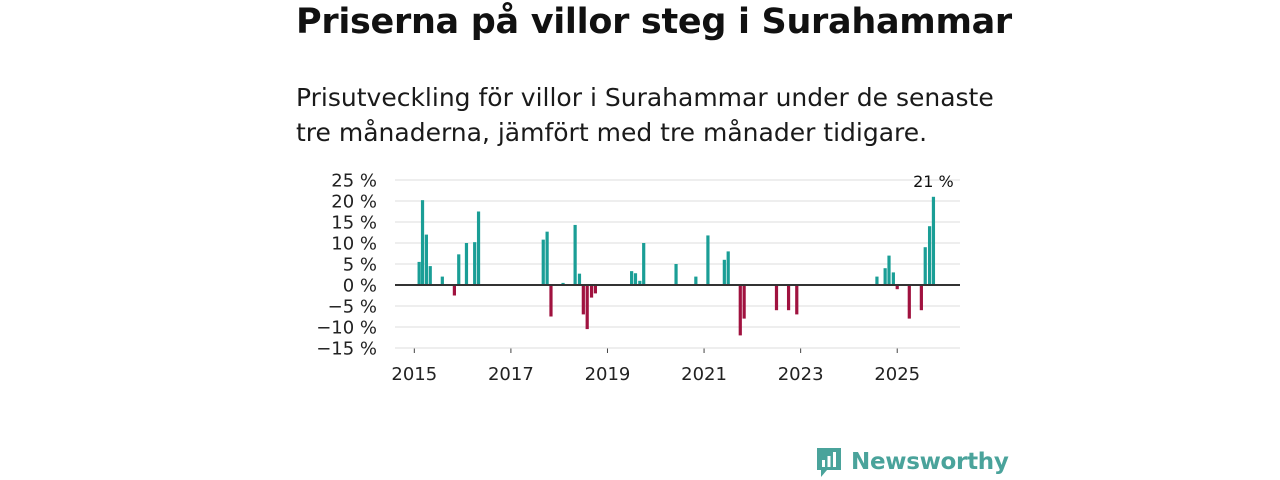 The image size is (1280, 480). What do you see at coordinates (897, 374) in the screenshot?
I see `x-tick-label: 2025` at bounding box center [897, 374].